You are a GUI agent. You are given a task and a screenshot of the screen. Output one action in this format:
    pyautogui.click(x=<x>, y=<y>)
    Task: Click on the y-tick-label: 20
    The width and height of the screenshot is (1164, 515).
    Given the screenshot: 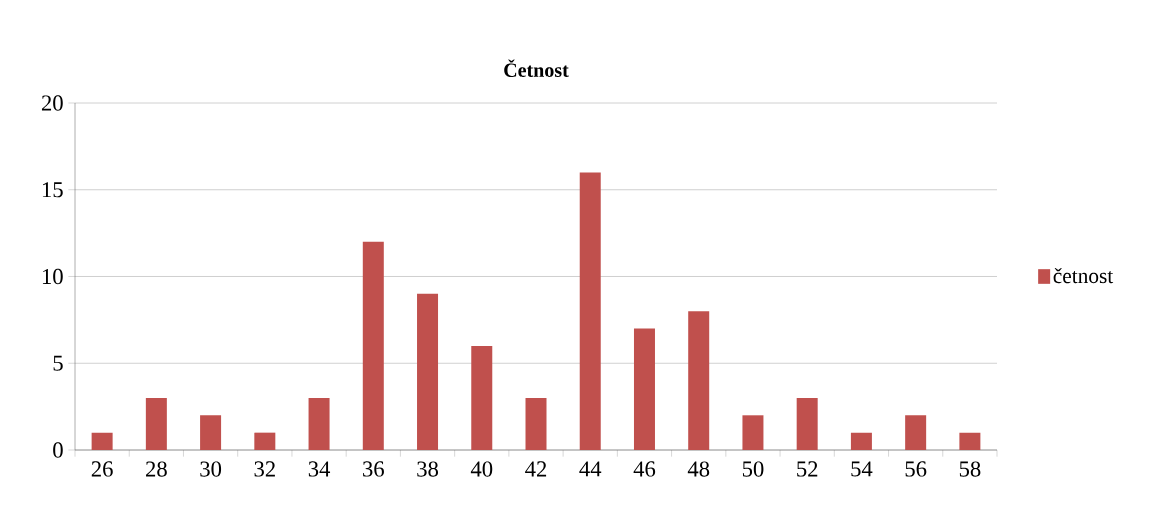 What is the action you would take?
    pyautogui.click(x=52, y=103)
    